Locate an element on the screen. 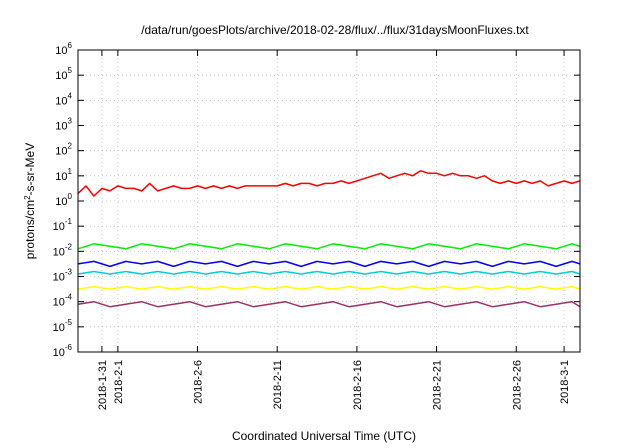 This screenshot has height=448, width=640. x-tick-label: 2018-2-1 is located at coordinates (119, 382).